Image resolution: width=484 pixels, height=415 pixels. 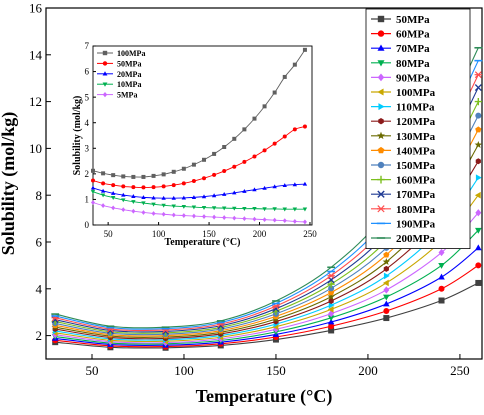 I want to click on inset-legend-item: 20MPa, so click(x=119, y=74).